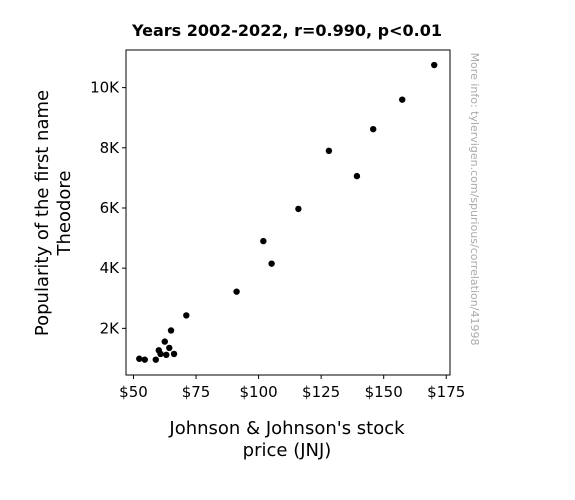  What do you see at coordinates (321, 392) in the screenshot?
I see `x-tick-label: $125` at bounding box center [321, 392].